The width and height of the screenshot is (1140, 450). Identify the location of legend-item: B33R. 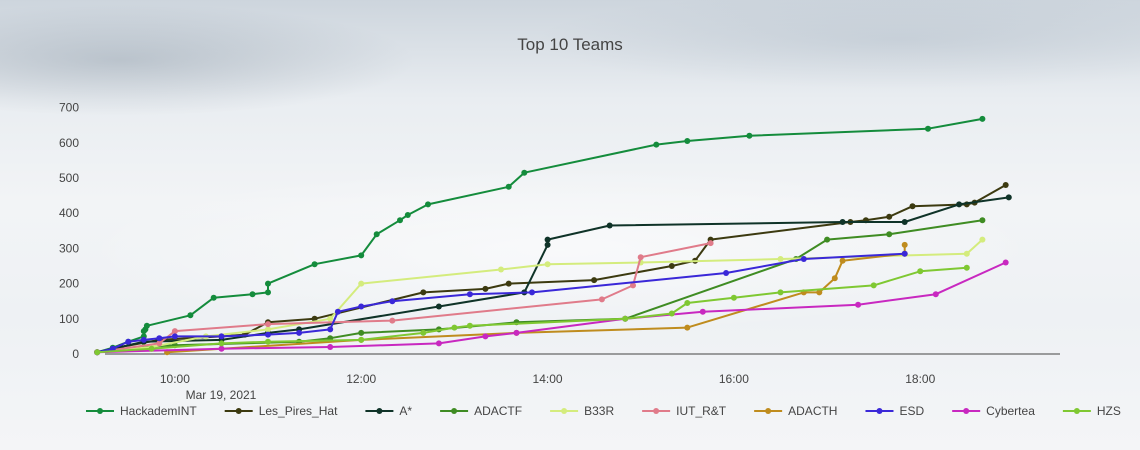
(582, 411).